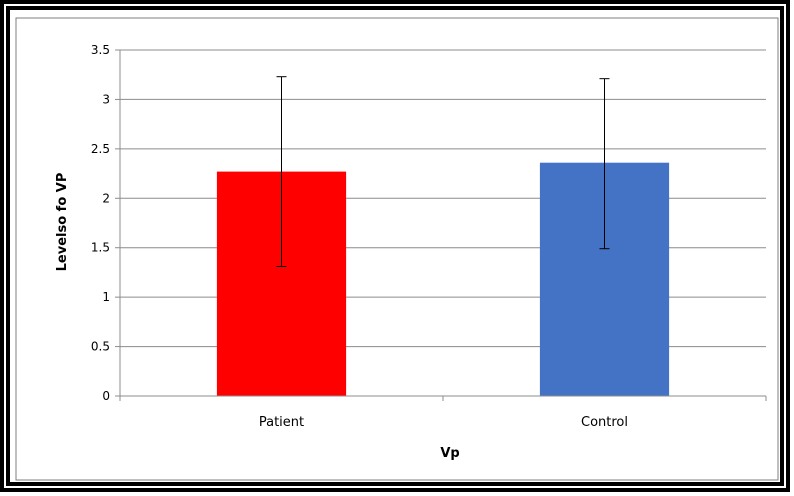 The width and height of the screenshot is (794, 496). I want to click on category-label-control: Control, so click(604, 422).